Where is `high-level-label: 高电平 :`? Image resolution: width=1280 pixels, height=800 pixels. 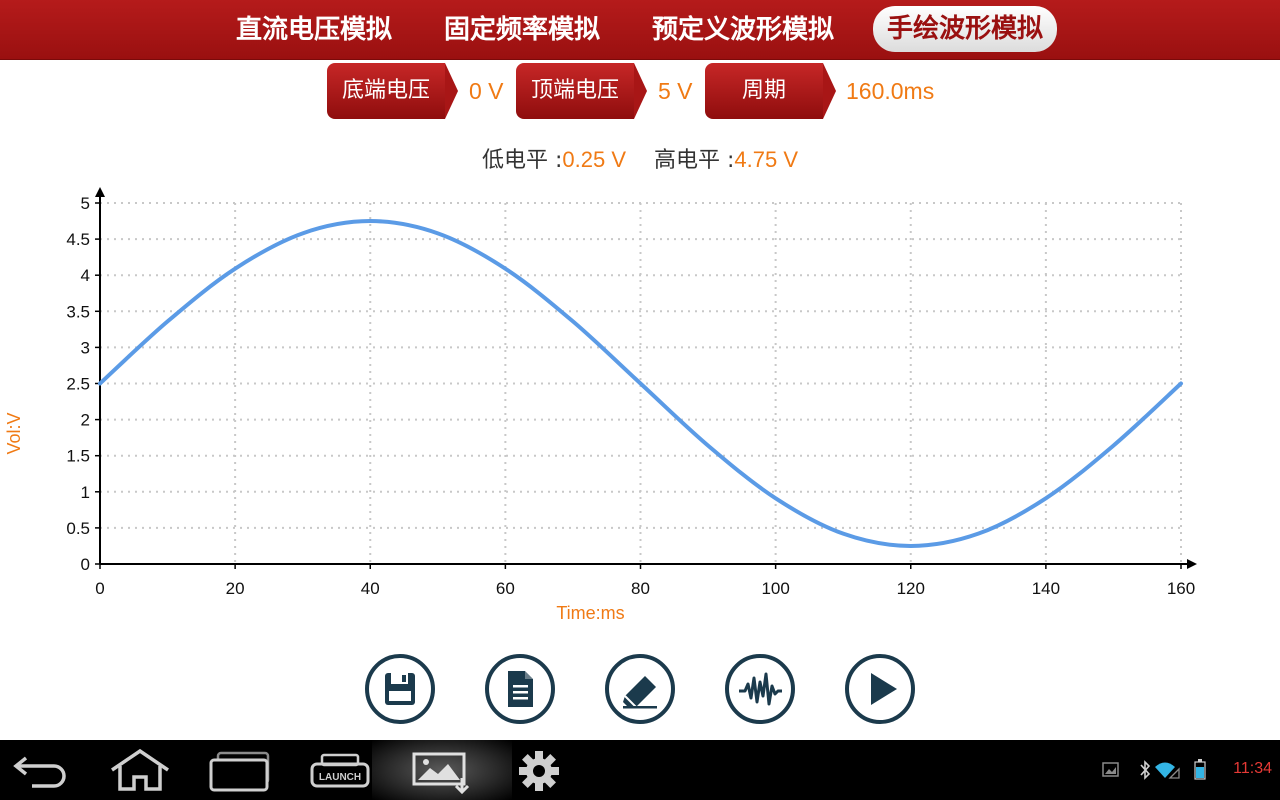 high-level-label: 高电平 : is located at coordinates (694, 160).